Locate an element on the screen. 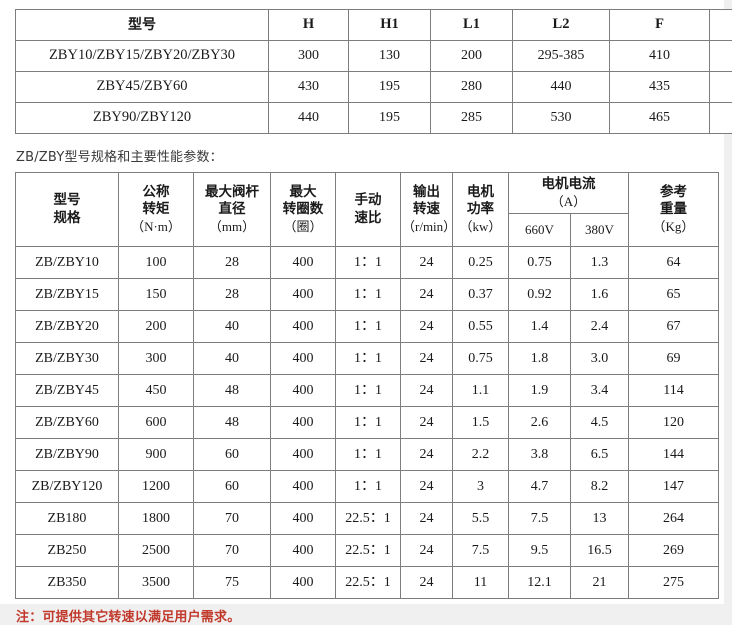  performance-header-model-line1: 型号 is located at coordinates (67, 201).